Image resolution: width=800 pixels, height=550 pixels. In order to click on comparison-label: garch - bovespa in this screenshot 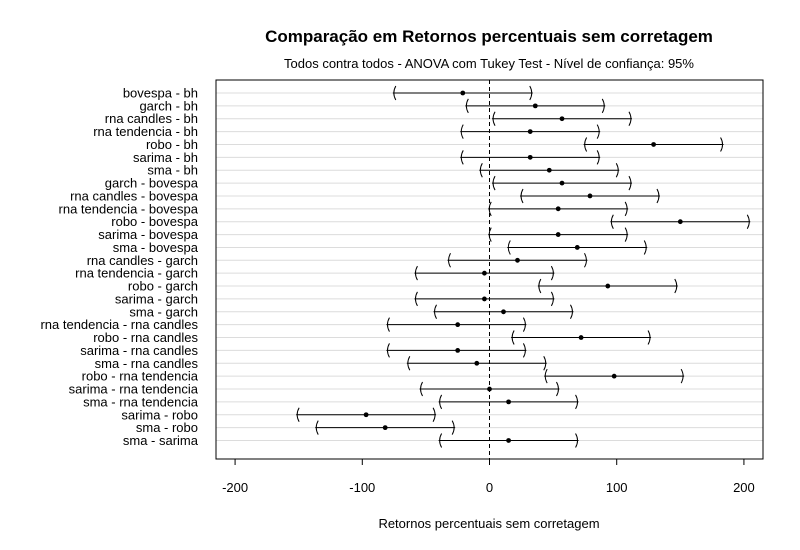, I will do `click(152, 183)`.